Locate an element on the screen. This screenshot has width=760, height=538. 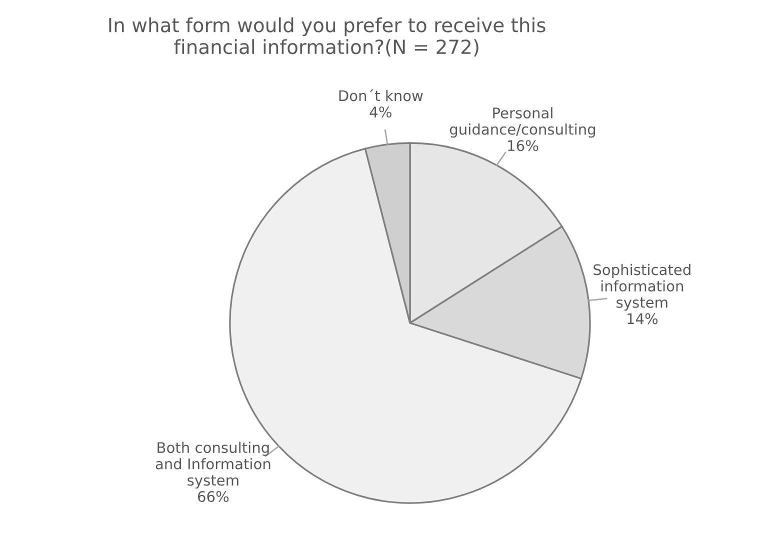
chart-title: In what form would you prefer to receive this financial information?(N = 272) is located at coordinates (327, 36).